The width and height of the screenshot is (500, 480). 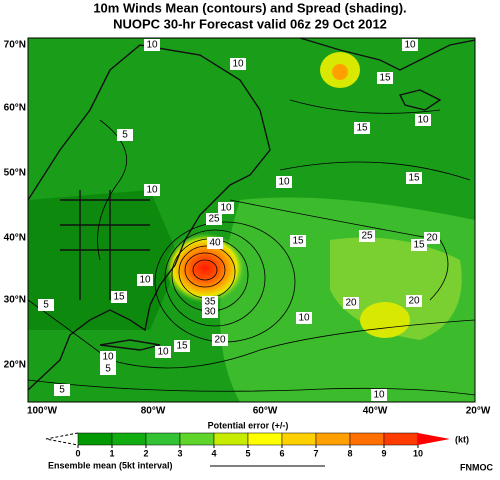 What do you see at coordinates (110, 465) in the screenshot?
I see `legend-text: Ensemble mean (5kt interval)` at bounding box center [110, 465].